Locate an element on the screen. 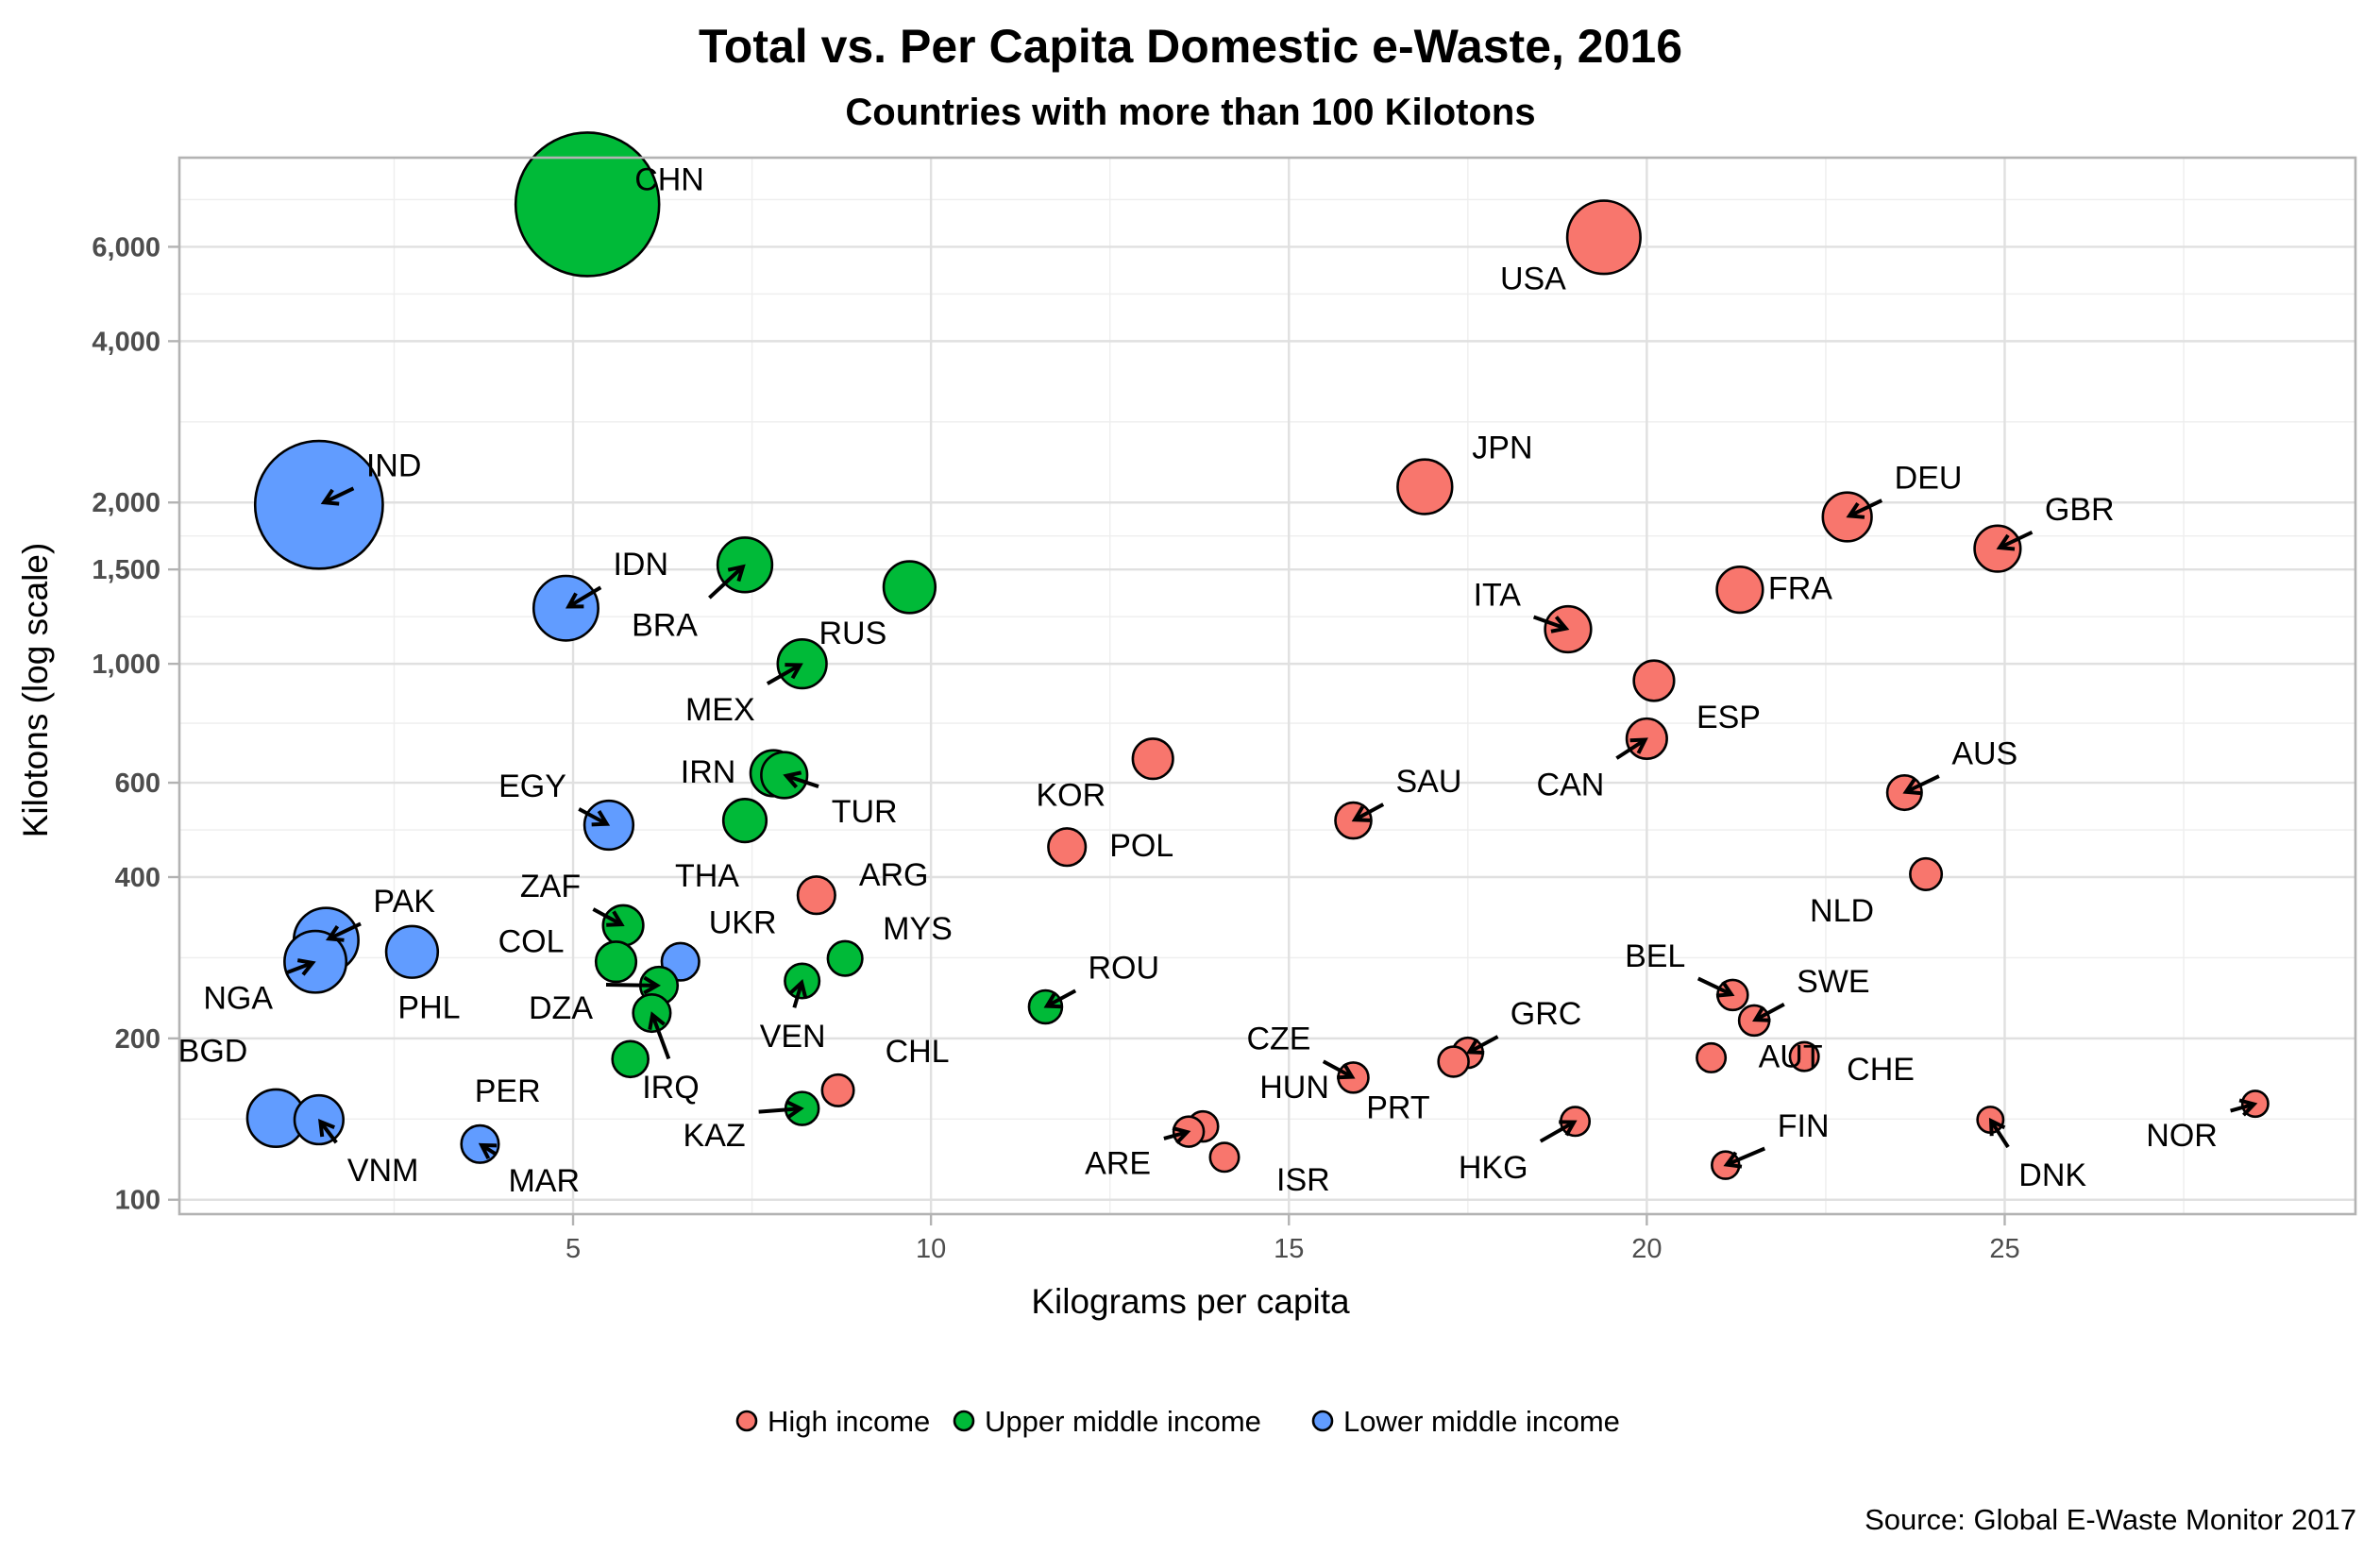 The height and width of the screenshot is (1554, 2380). bubble-chl is located at coordinates (837, 1090).